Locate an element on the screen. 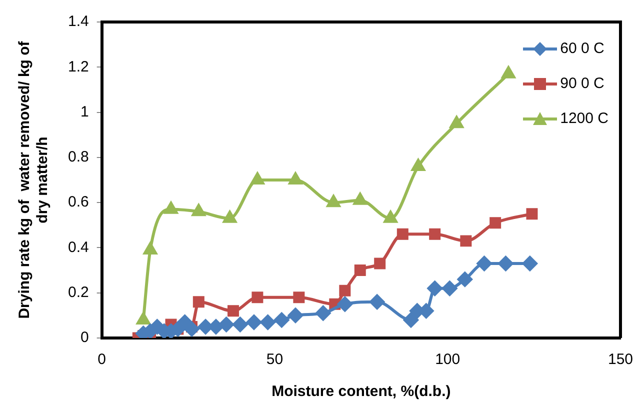  y-tick-label: 1.2 is located at coordinates (78, 67).